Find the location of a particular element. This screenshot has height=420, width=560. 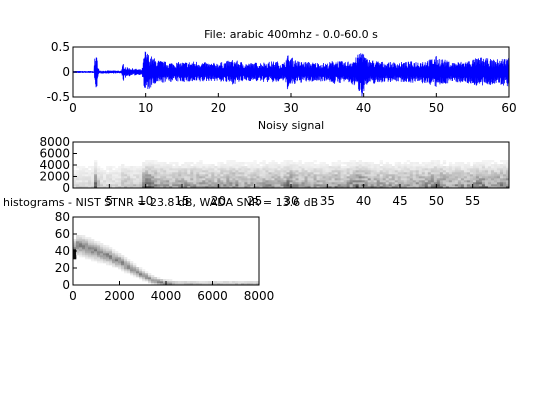

spectrogram-ytick-label: 8000 is located at coordinates (54, 142).